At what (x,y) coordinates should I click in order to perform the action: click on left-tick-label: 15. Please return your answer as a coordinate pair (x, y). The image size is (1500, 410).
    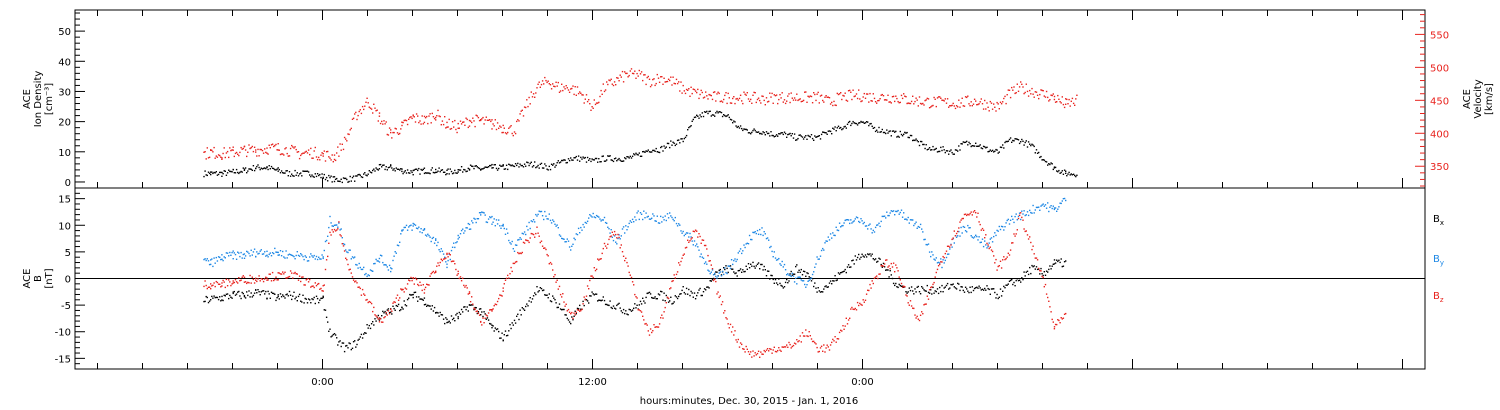
    Looking at the image, I should click on (64, 200).